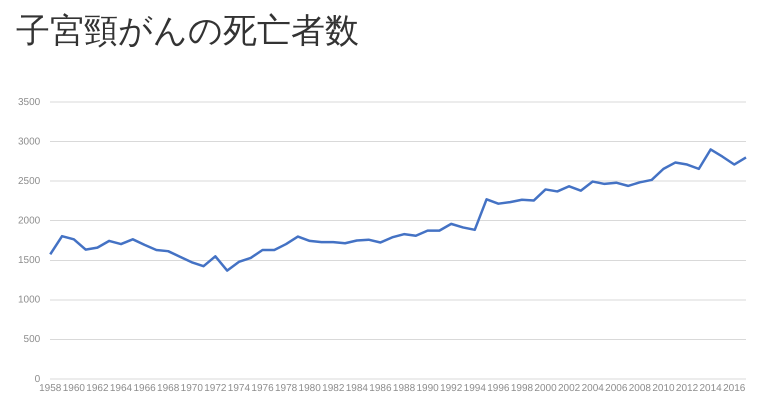 This screenshot has width=770, height=405. I want to click on x-tick-label: 2006, so click(616, 388).